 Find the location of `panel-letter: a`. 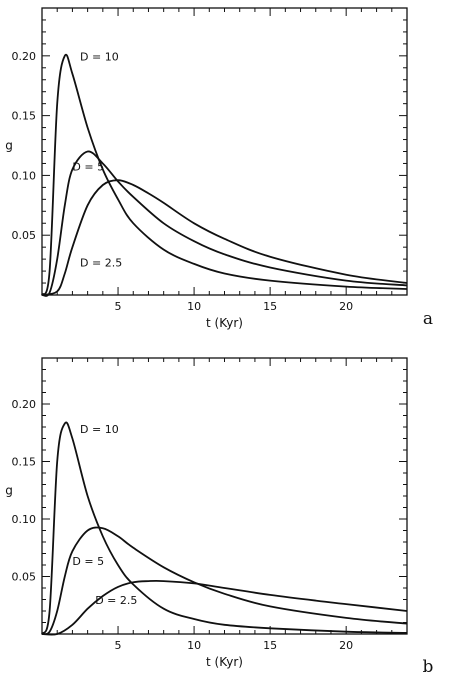

panel-letter: a is located at coordinates (428, 319).